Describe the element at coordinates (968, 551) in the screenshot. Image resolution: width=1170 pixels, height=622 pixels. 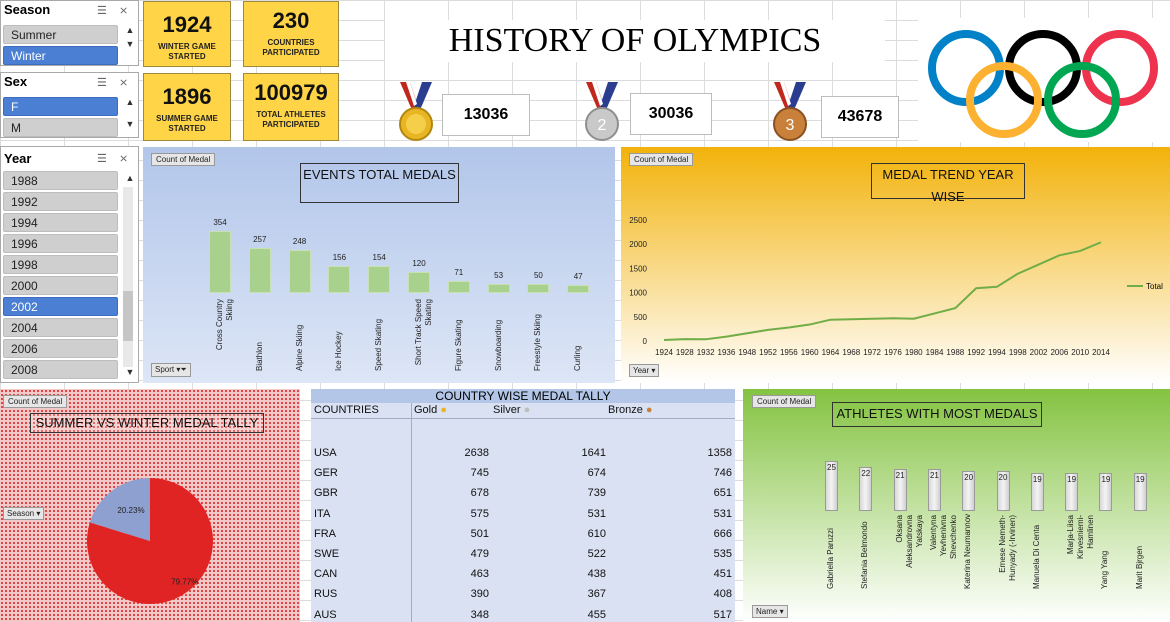
I see `athlete-name-label: Katerina Neumannov` at that location.